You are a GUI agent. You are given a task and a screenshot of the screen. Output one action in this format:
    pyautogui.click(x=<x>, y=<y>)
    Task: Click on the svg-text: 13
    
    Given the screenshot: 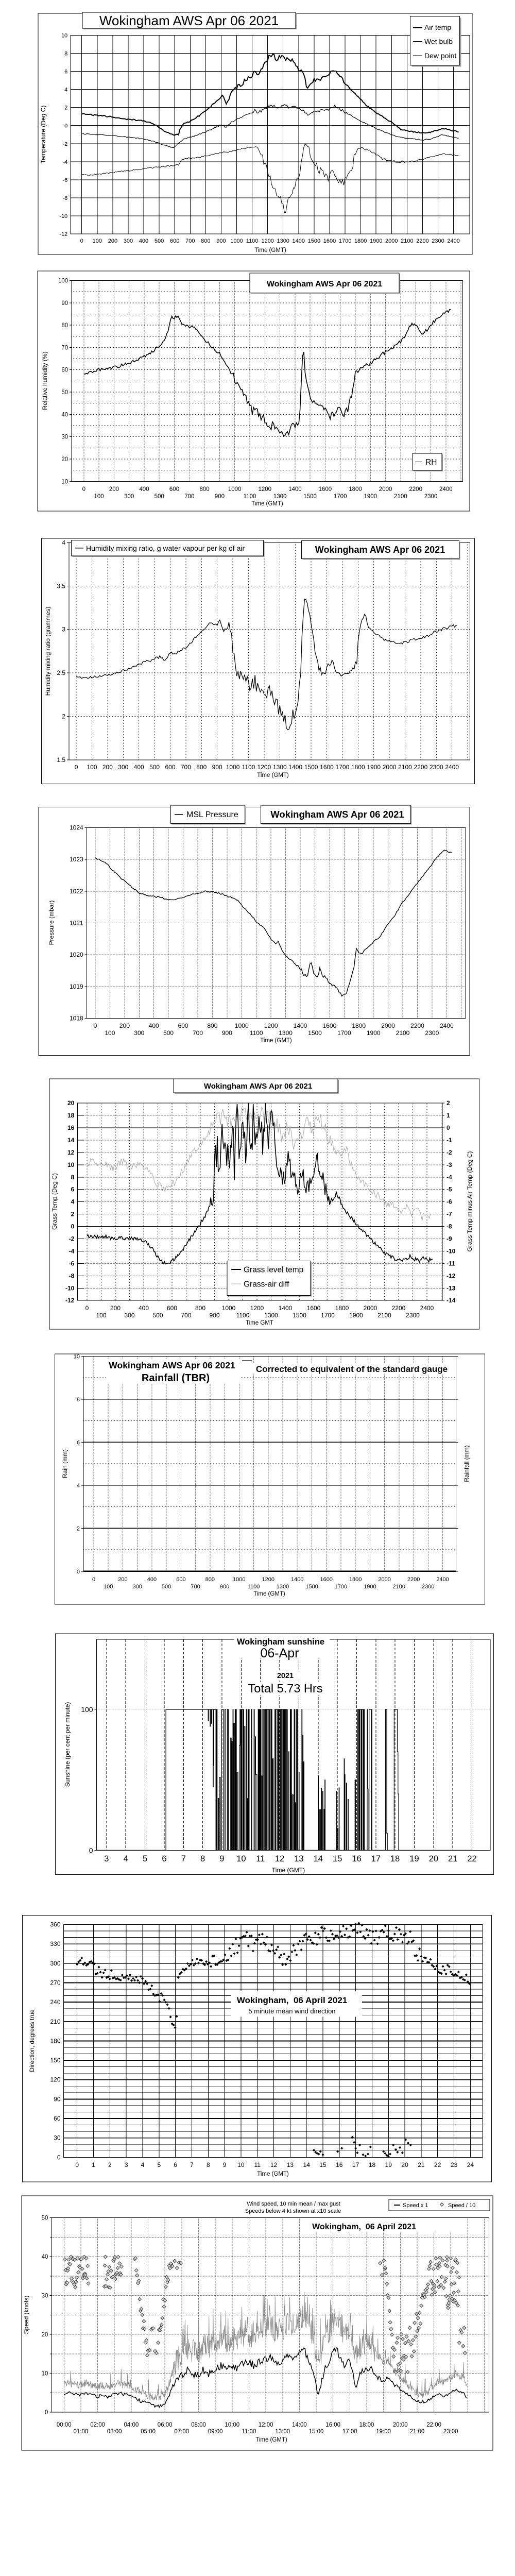 What is the action you would take?
    pyautogui.click(x=290, y=2164)
    